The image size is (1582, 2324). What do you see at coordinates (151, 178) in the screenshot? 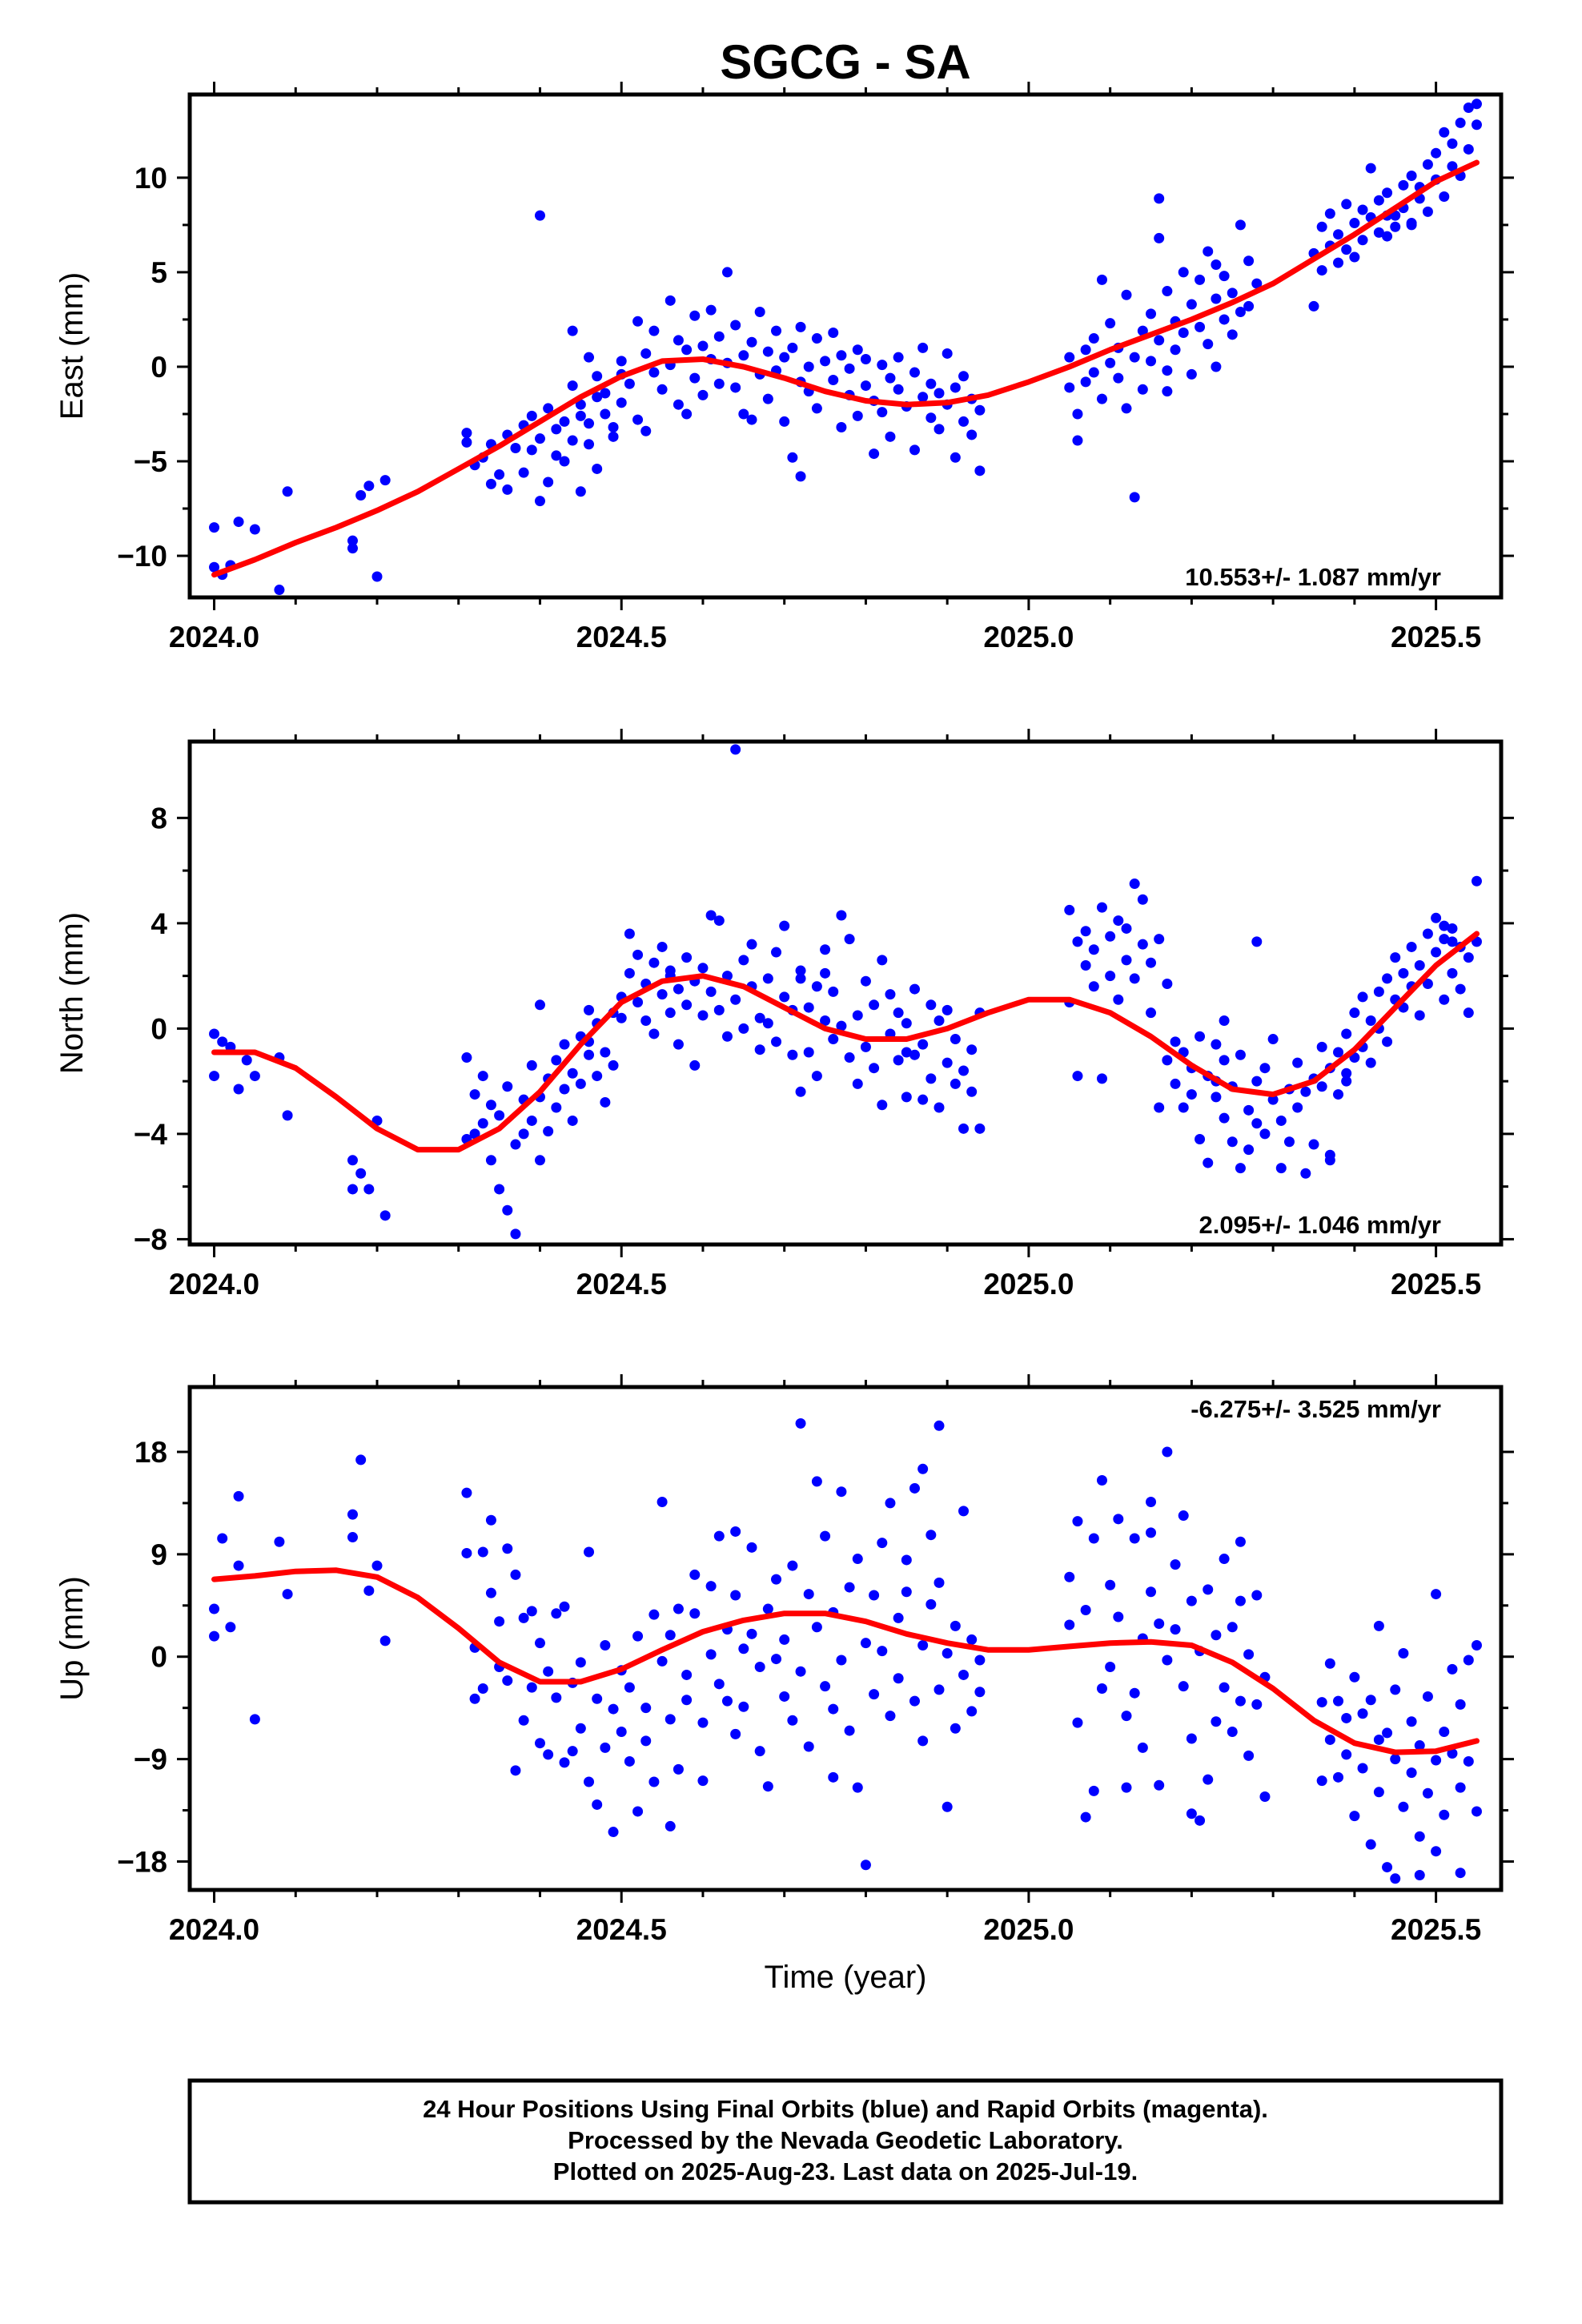
I see `east-y-tick-label: 10` at bounding box center [151, 178].